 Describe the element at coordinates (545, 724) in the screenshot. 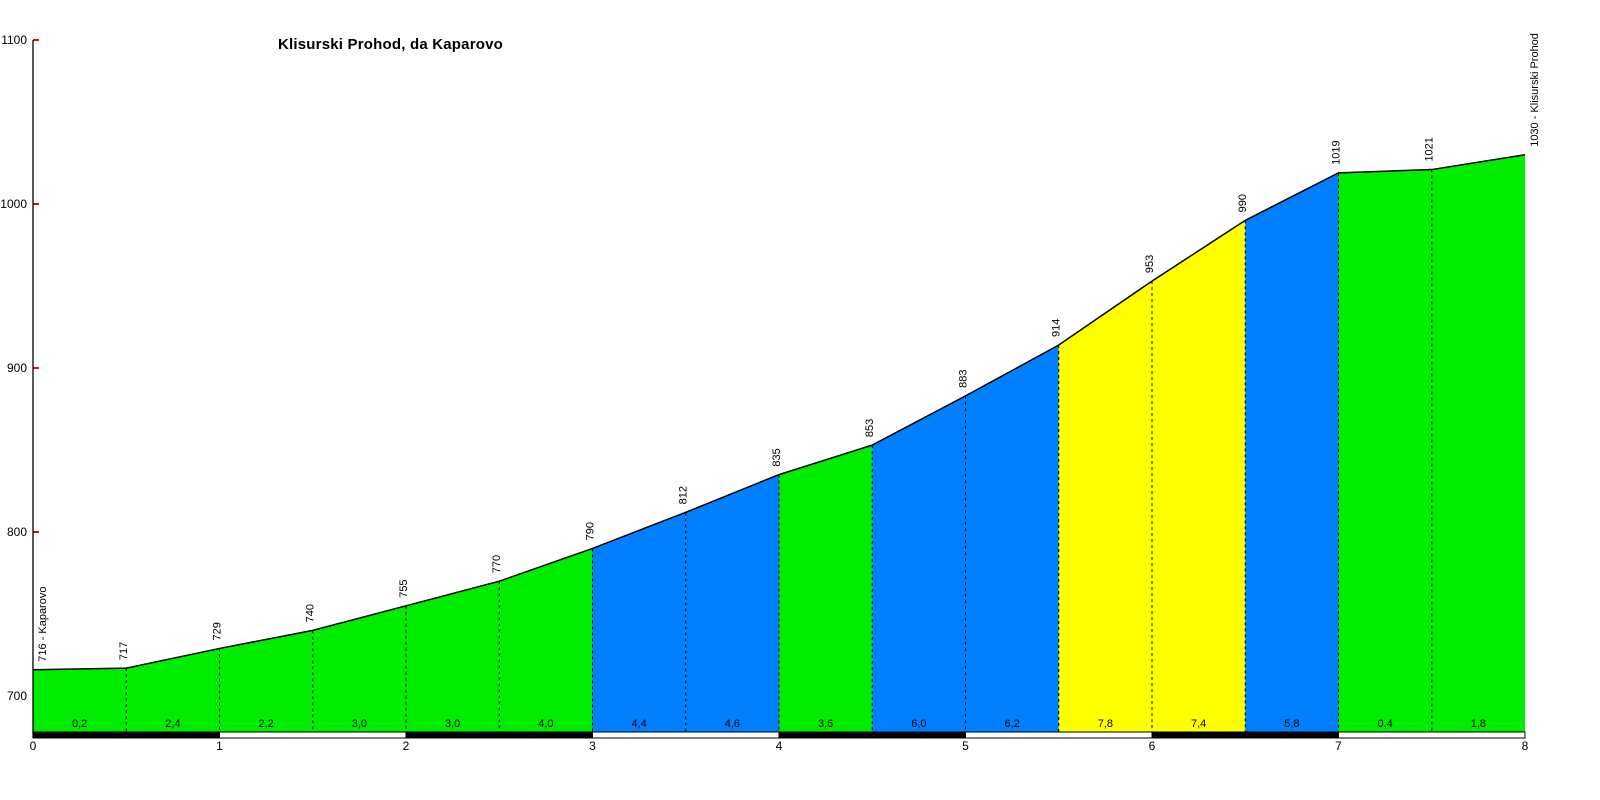

I see `segment-gradient-label: 4,0` at that location.